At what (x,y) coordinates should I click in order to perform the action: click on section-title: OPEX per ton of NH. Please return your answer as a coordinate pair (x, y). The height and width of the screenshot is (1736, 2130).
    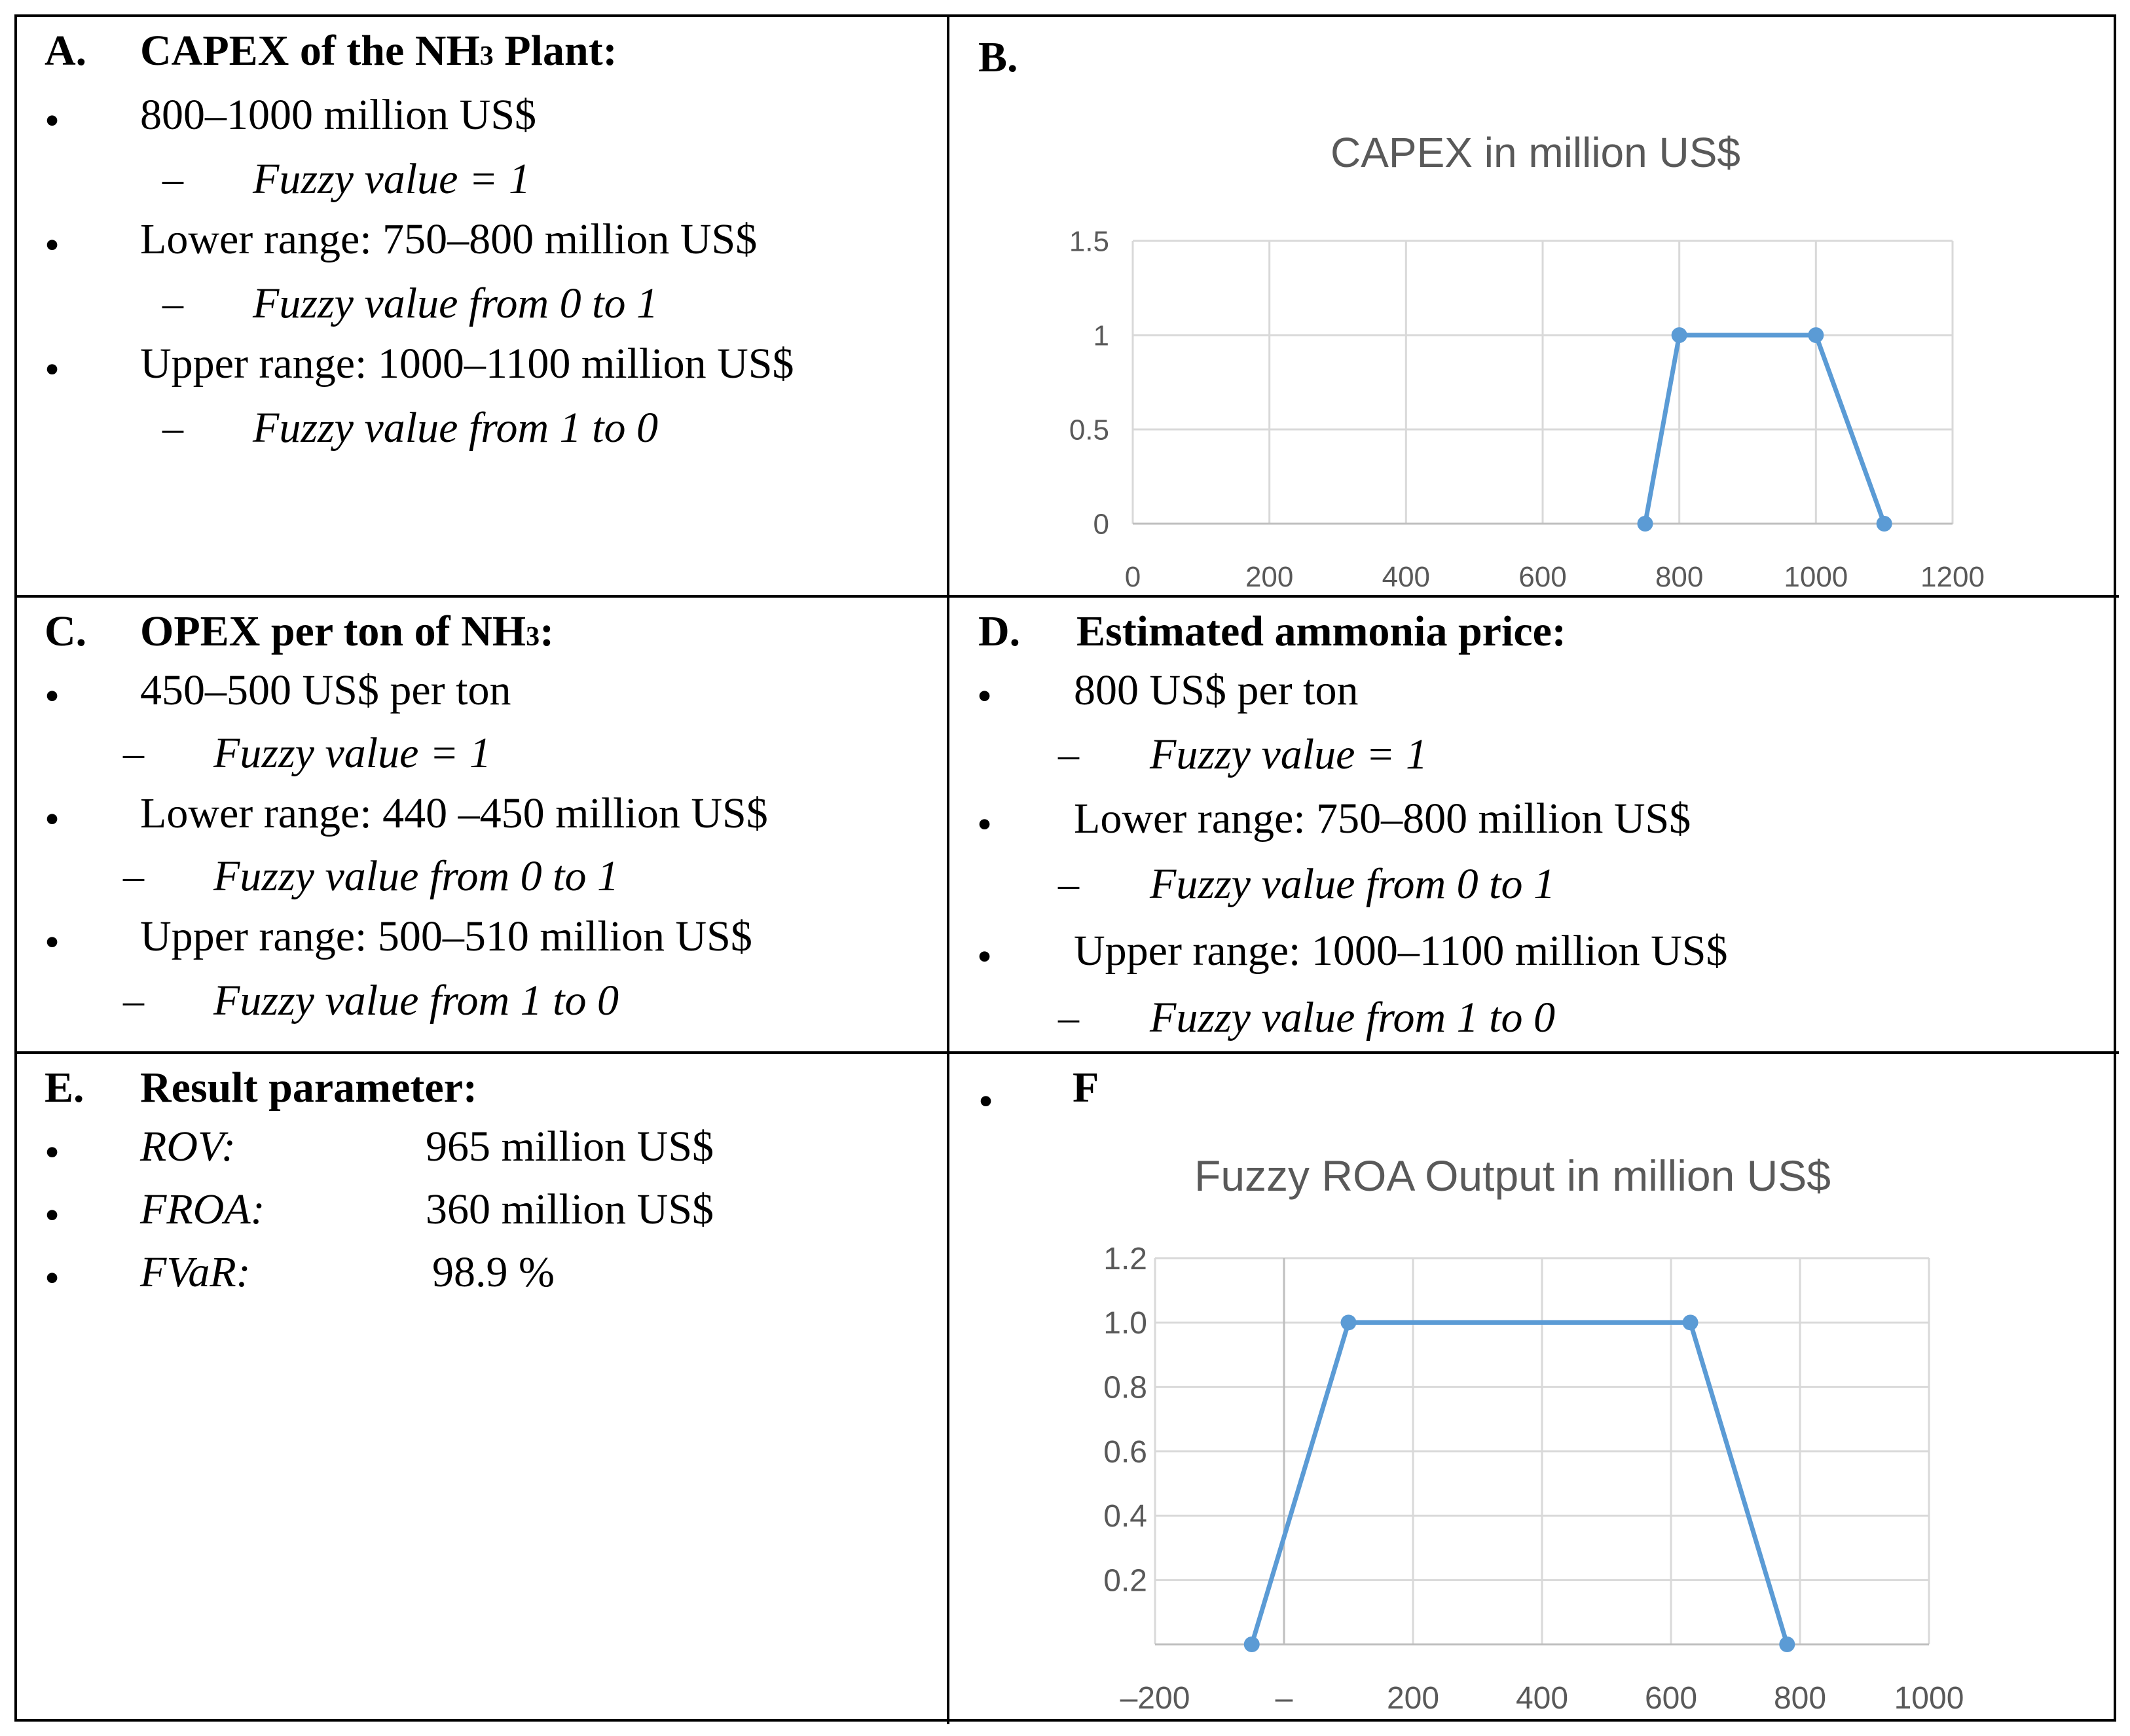
    Looking at the image, I should click on (333, 631).